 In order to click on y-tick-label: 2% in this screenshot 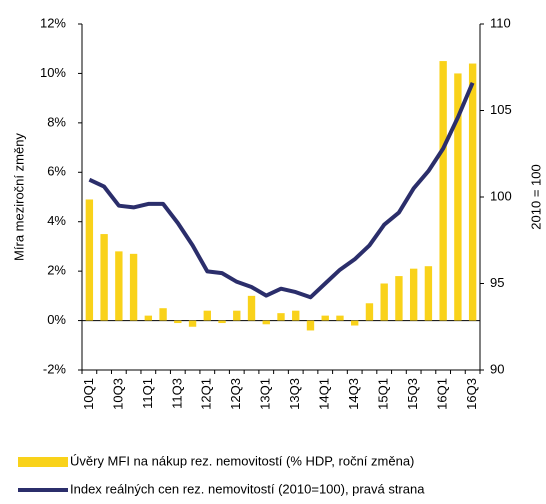, I will do `click(56, 270)`.